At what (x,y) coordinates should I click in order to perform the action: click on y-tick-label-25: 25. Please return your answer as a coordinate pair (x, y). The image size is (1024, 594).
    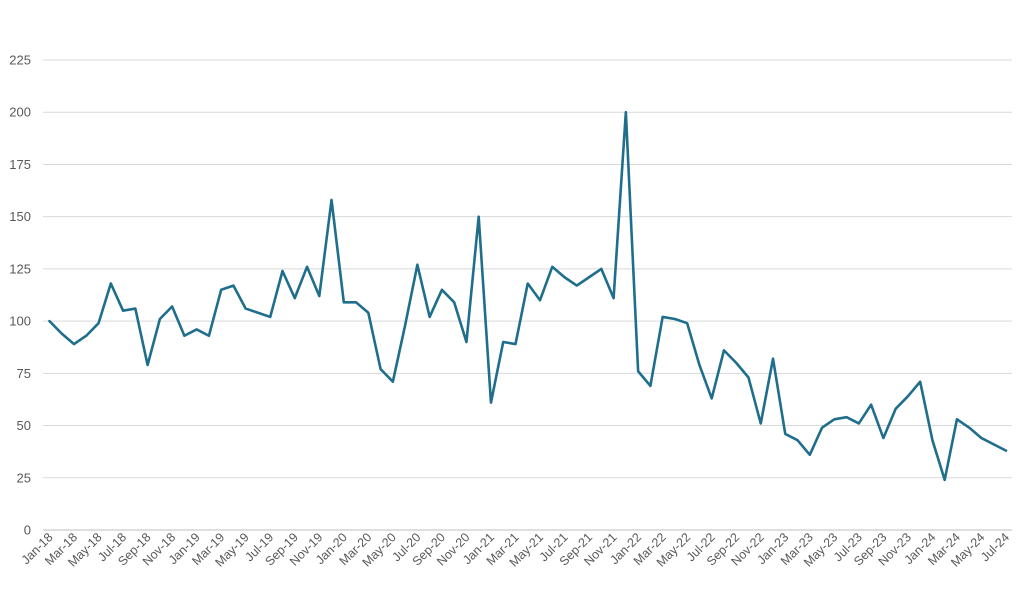
    Looking at the image, I should click on (24, 477).